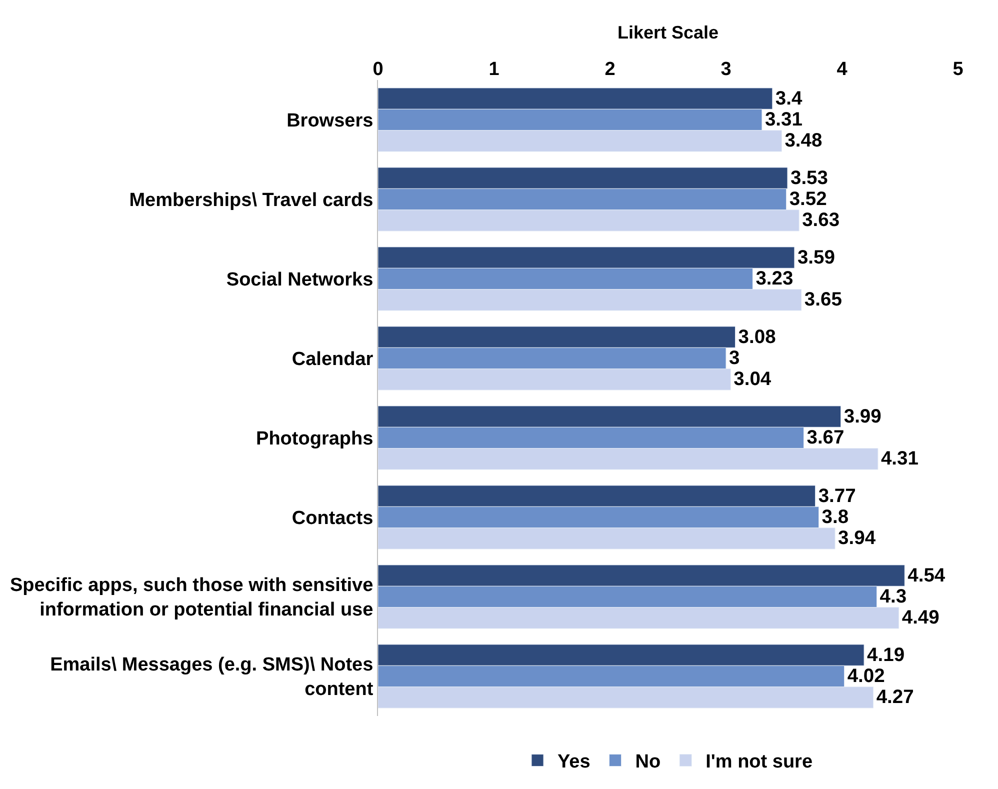  I want to click on data-label: 3.94, so click(857, 539).